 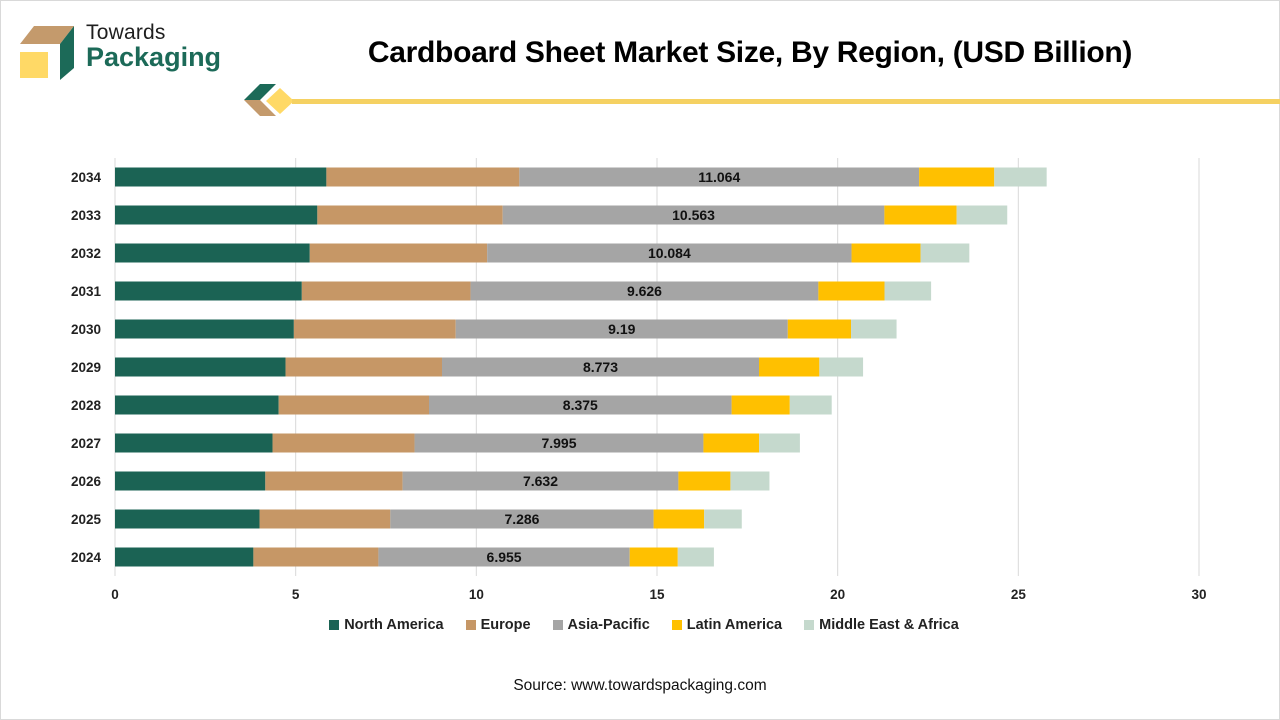 What do you see at coordinates (945, 253) in the screenshot?
I see `bar-segment-middle-east-africa-2032` at bounding box center [945, 253].